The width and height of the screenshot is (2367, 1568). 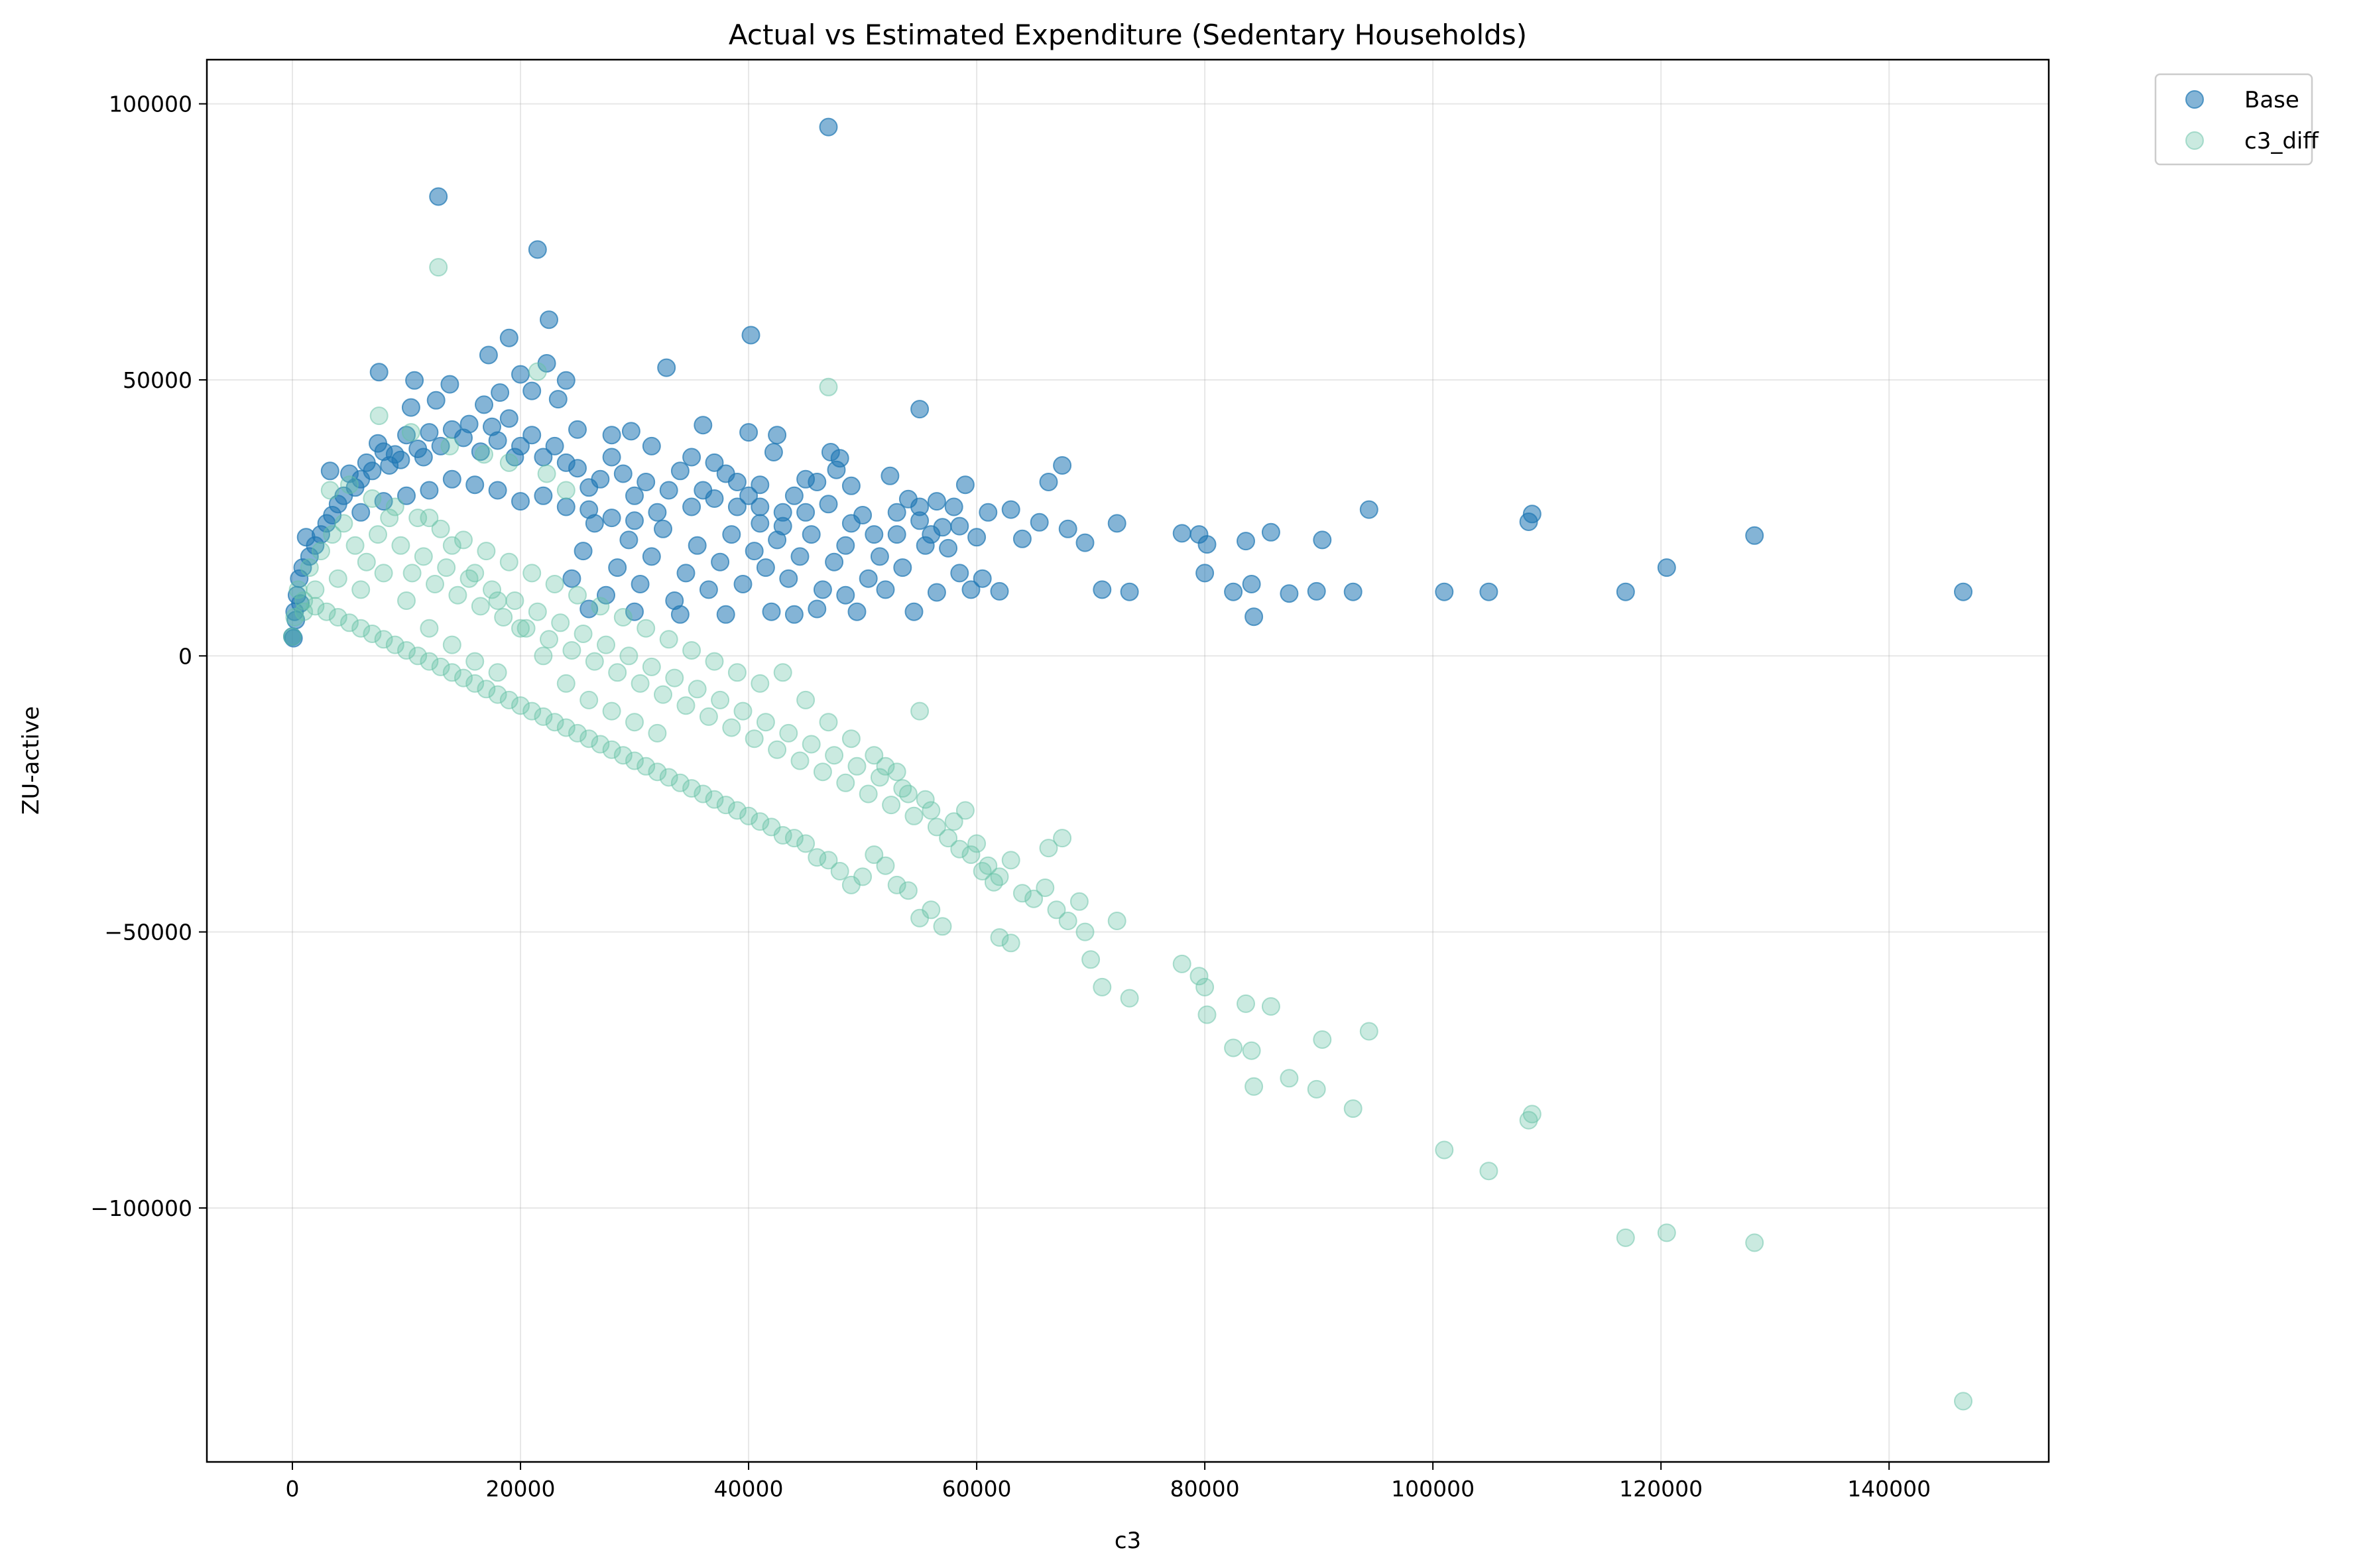 I want to click on y-tick-label: 0, so click(x=185, y=656).